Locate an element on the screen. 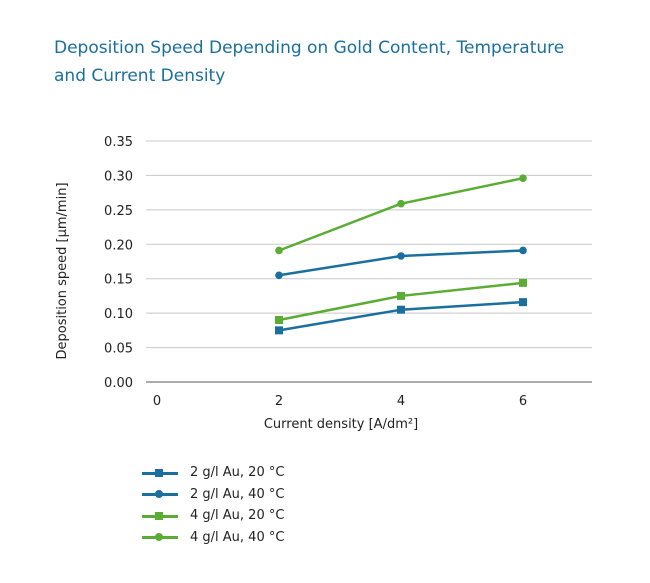  legend-item: 2 g/l Au, 40 °C is located at coordinates (213, 495).